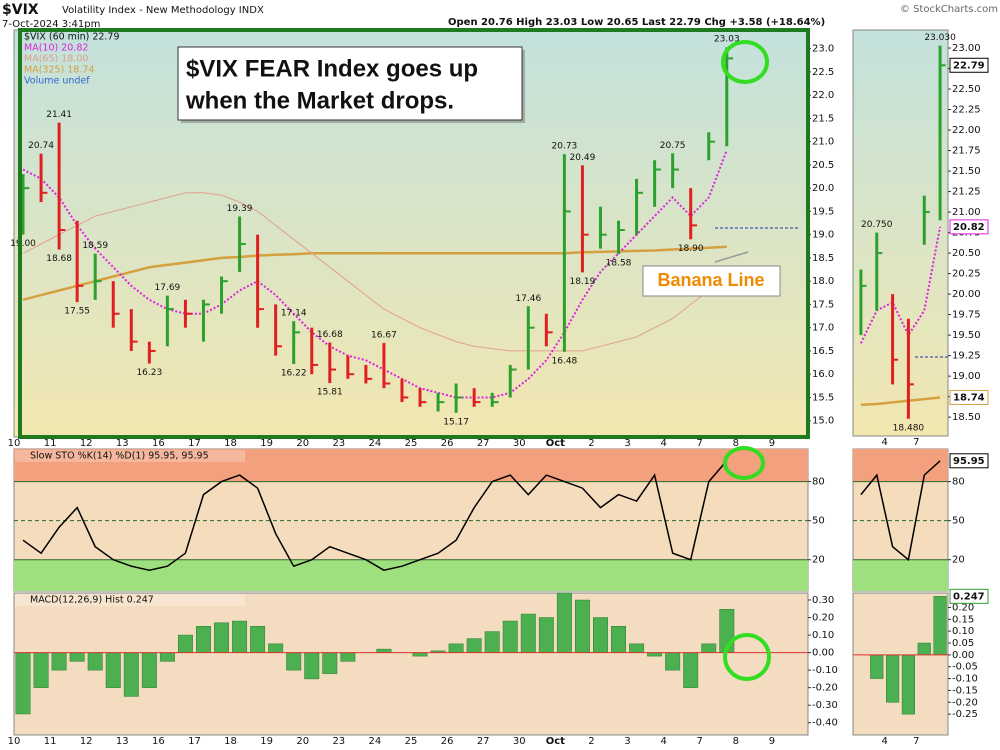 Image resolution: width=1000 pixels, height=750 pixels. Describe the element at coordinates (736, 443) in the screenshot. I see `x-tick-label: 8` at that location.